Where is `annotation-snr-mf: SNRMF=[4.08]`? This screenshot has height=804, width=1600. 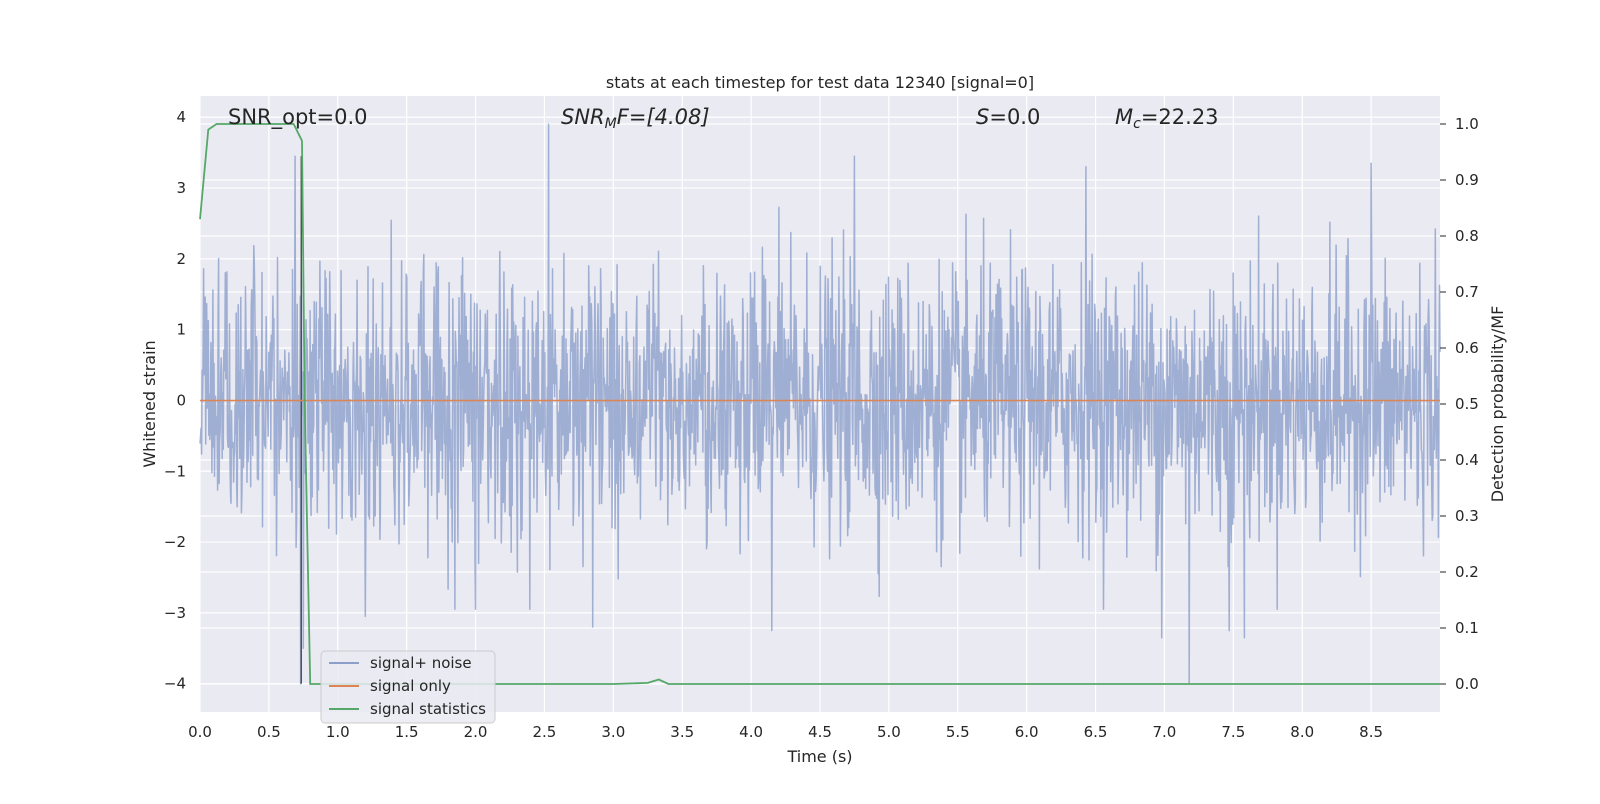 annotation-snr-mf: SNRMF=[4.08] is located at coordinates (635, 118).